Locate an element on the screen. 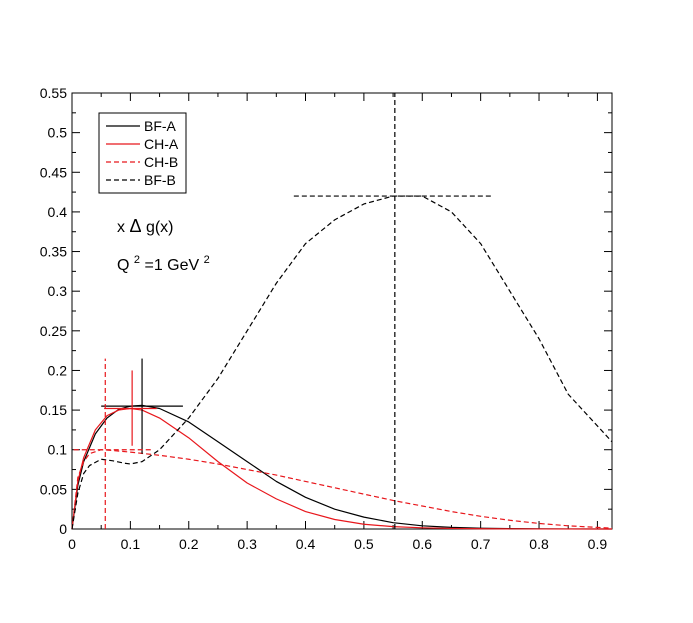 This screenshot has width=693, height=623. legend: BF-A CH-A CH-B BF-B is located at coordinates (142, 153).